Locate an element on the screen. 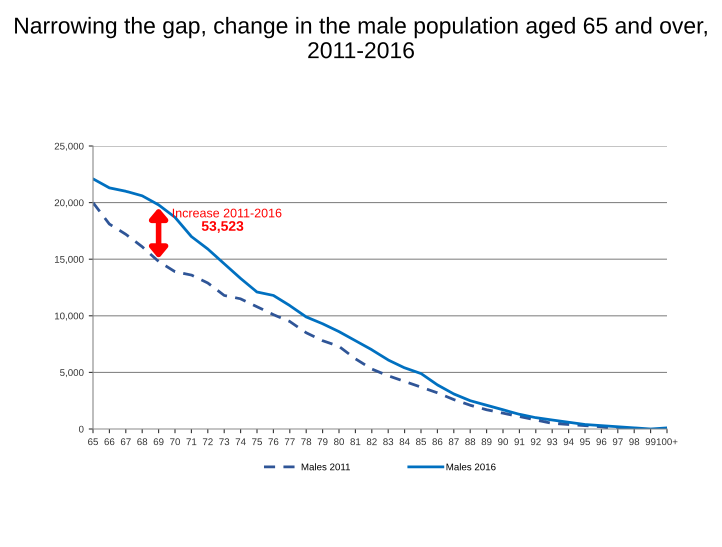  x-tick-label: 70 is located at coordinates (175, 442).